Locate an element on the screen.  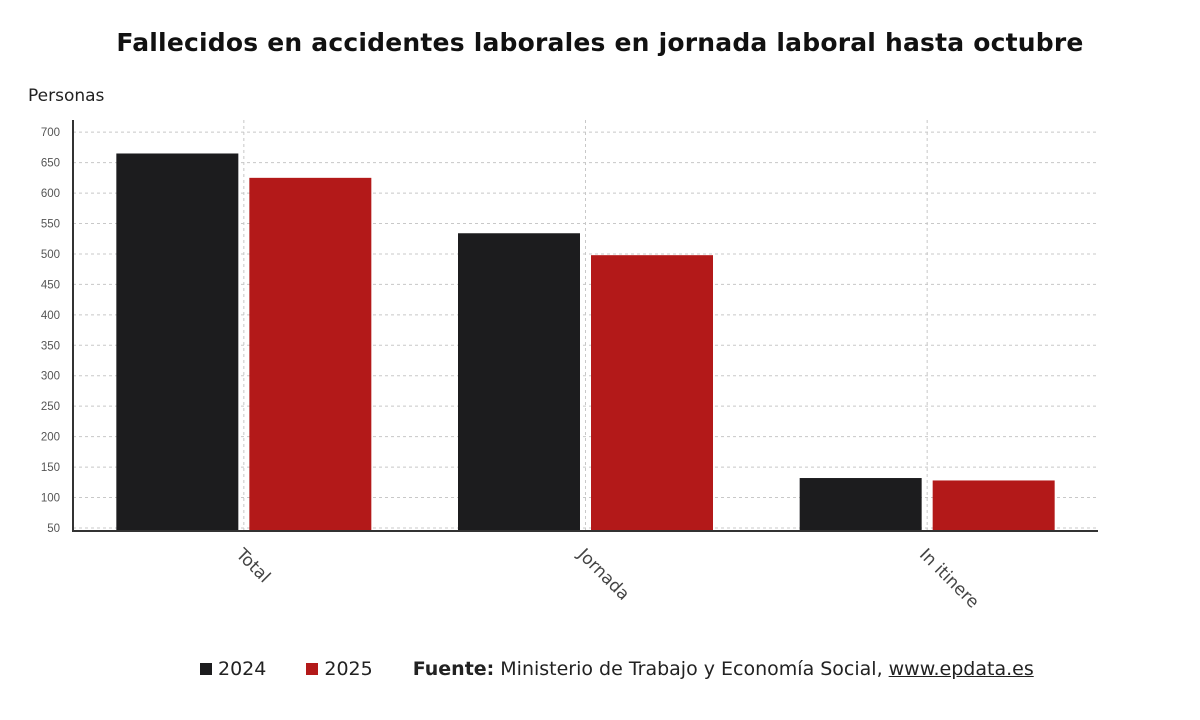
legend-swatch-2024 is located at coordinates (206, 669).